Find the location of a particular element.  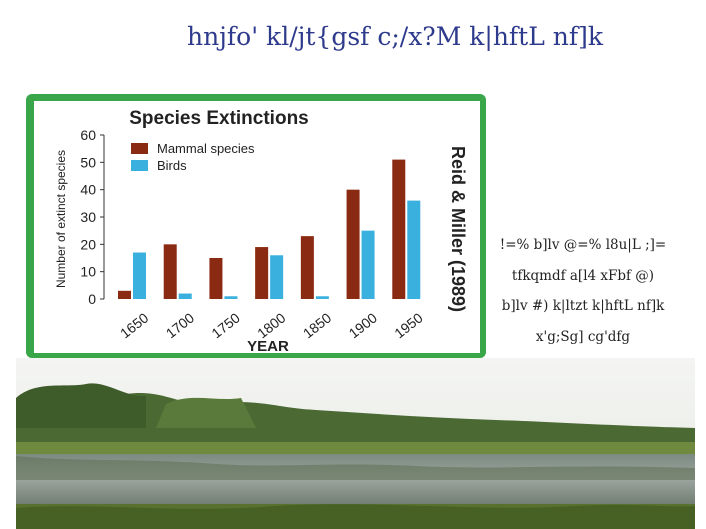

legend-label-mammal: Mammal species is located at coordinates (206, 148).